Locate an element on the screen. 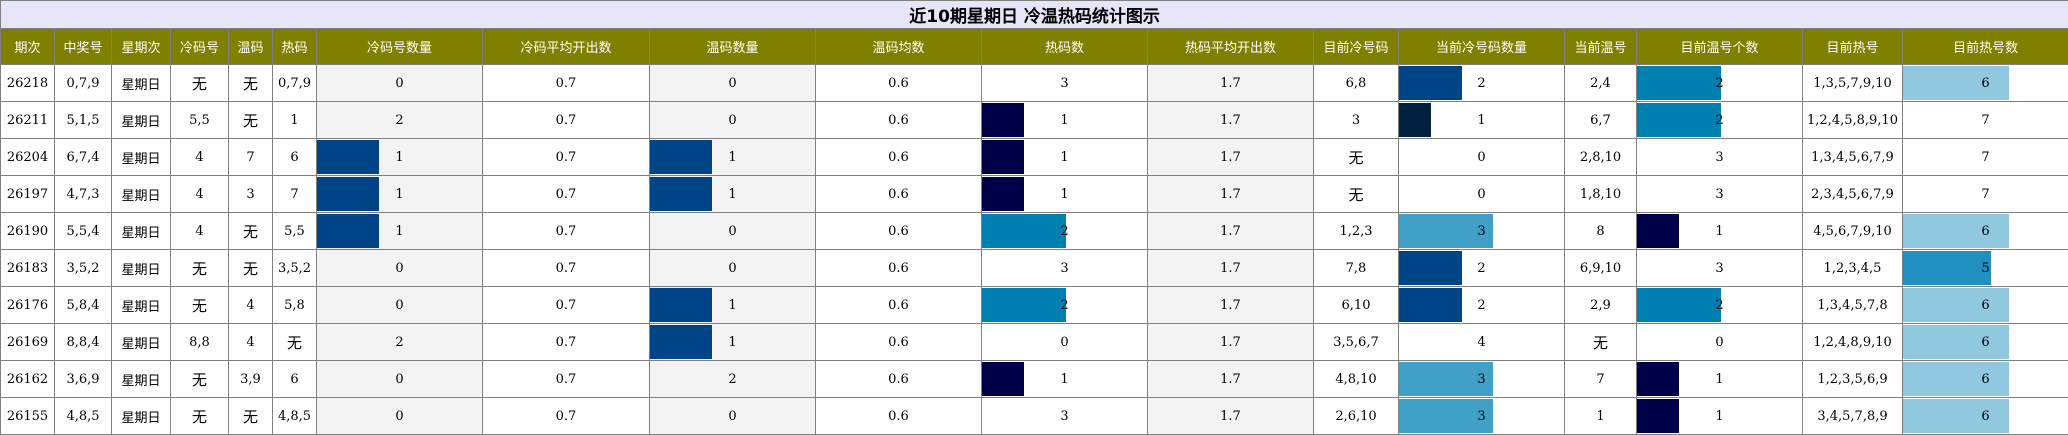 The height and width of the screenshot is (435, 2068). cell-value: 6,7,4 is located at coordinates (82, 157).